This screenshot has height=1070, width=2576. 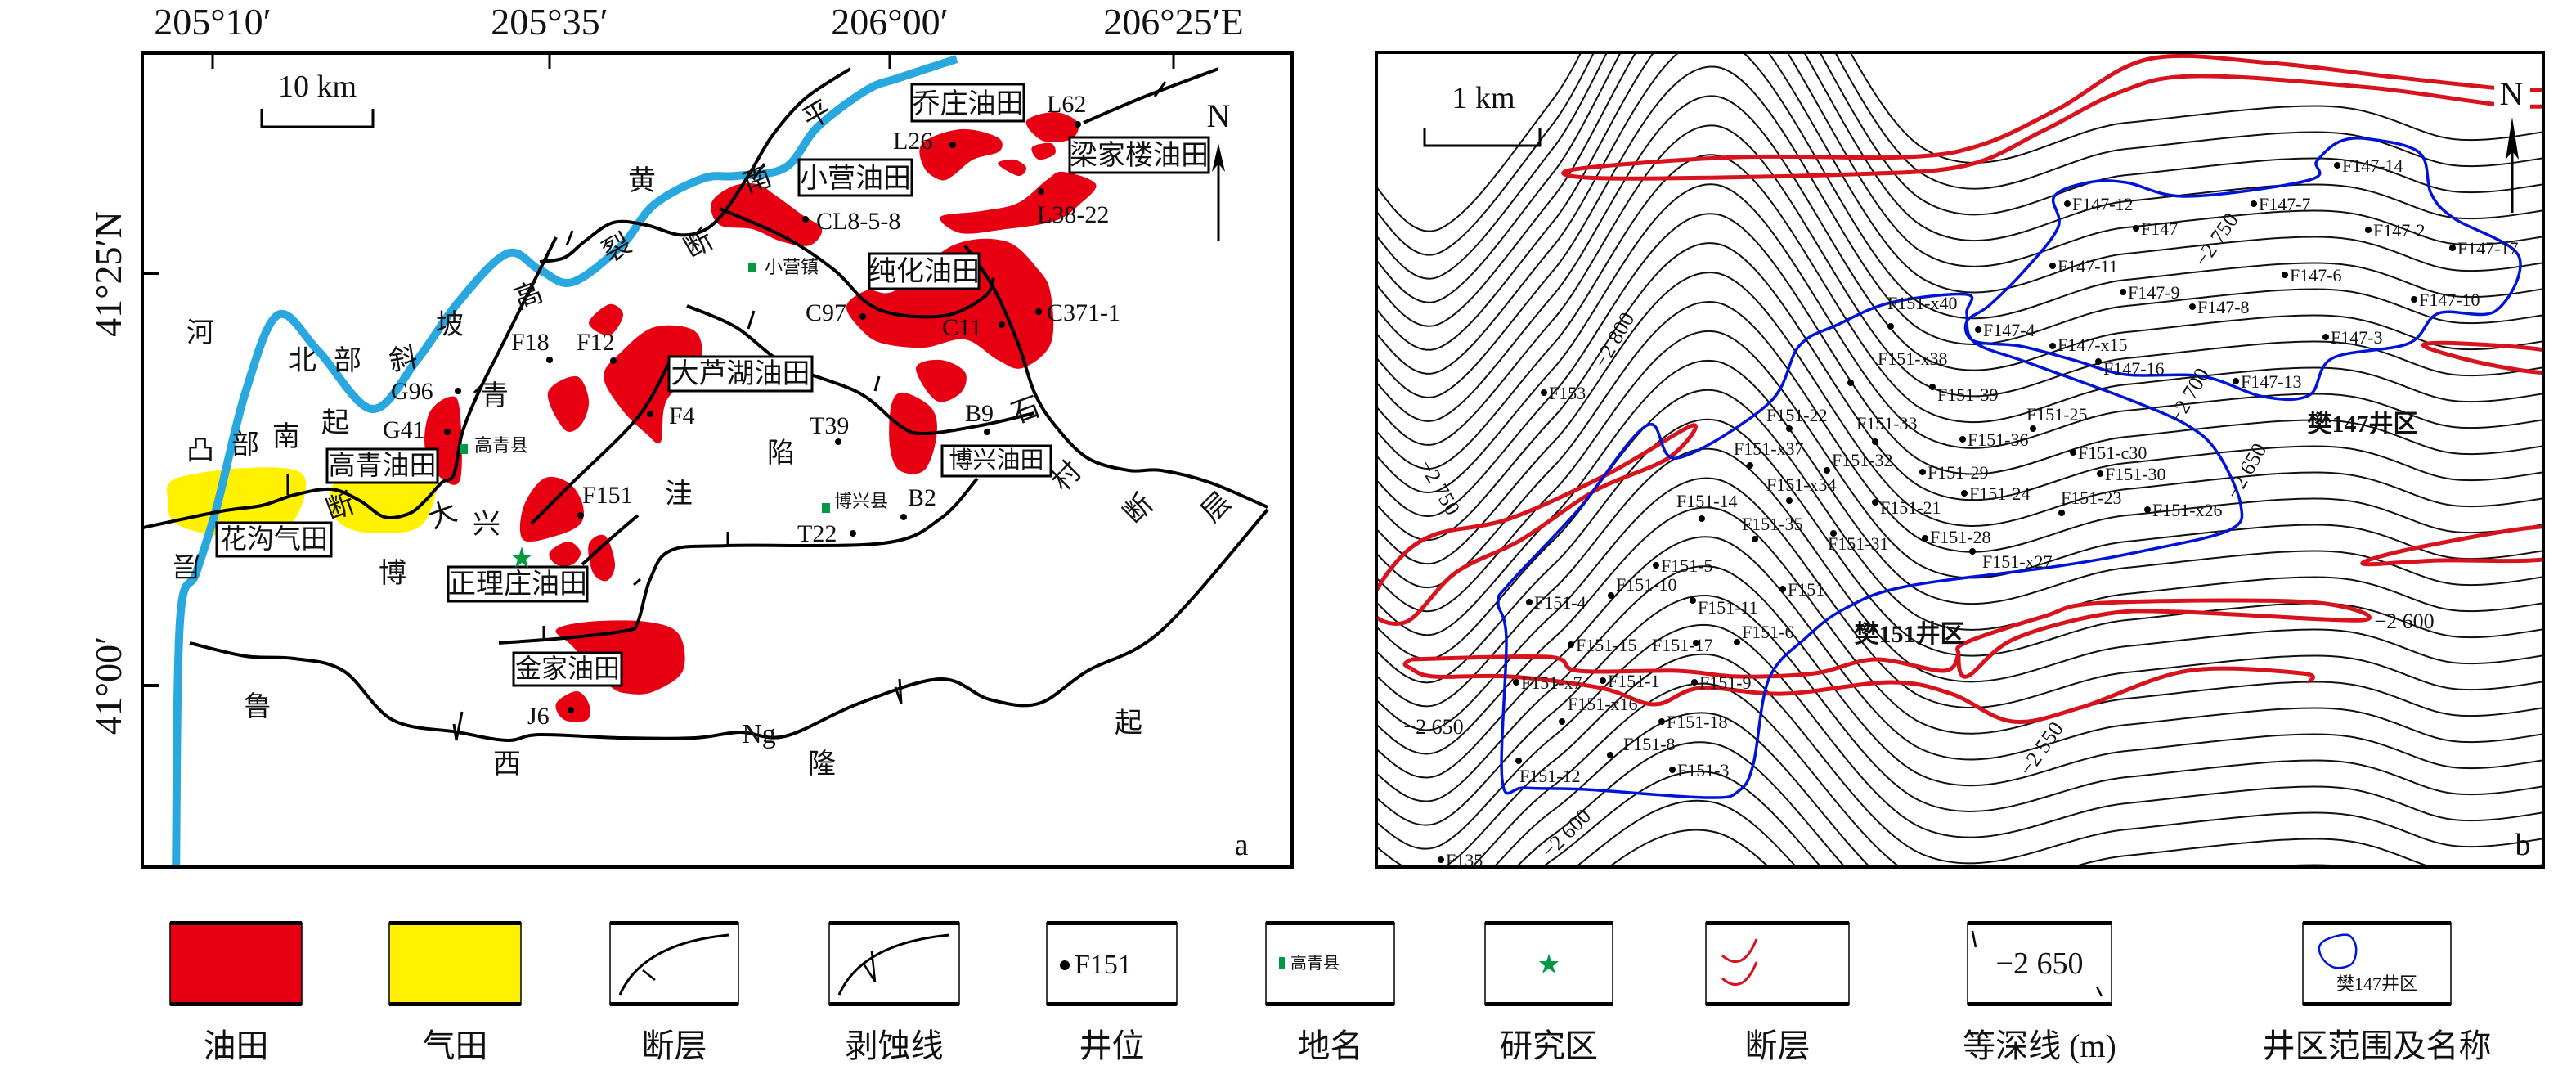 I want to click on legend-label: 井区范围及名称, so click(x=2377, y=1045).